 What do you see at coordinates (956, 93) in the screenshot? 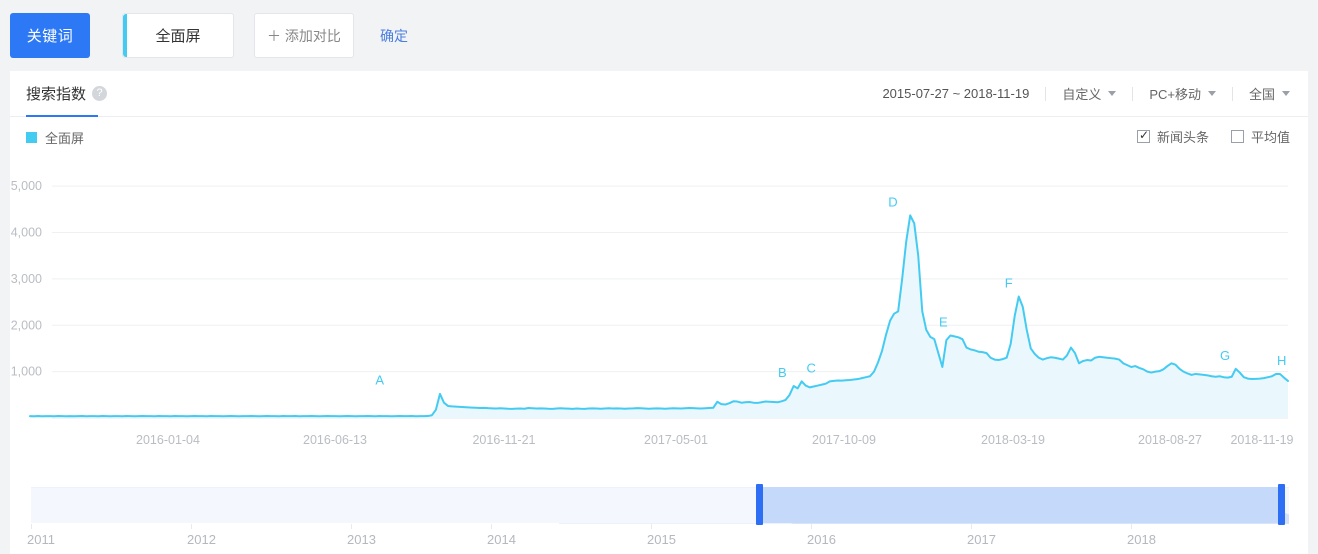
I see `date-range-display: 2015-07-27 ~ 2018-11-19` at bounding box center [956, 93].